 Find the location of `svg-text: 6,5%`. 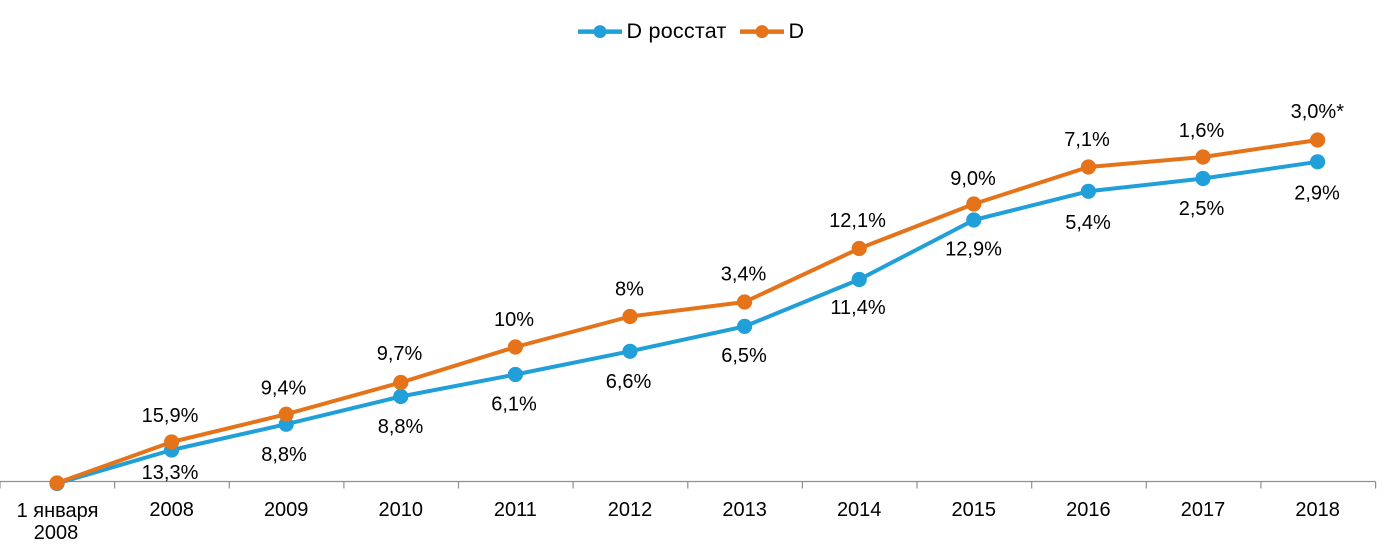

svg-text: 6,5% is located at coordinates (744, 356).